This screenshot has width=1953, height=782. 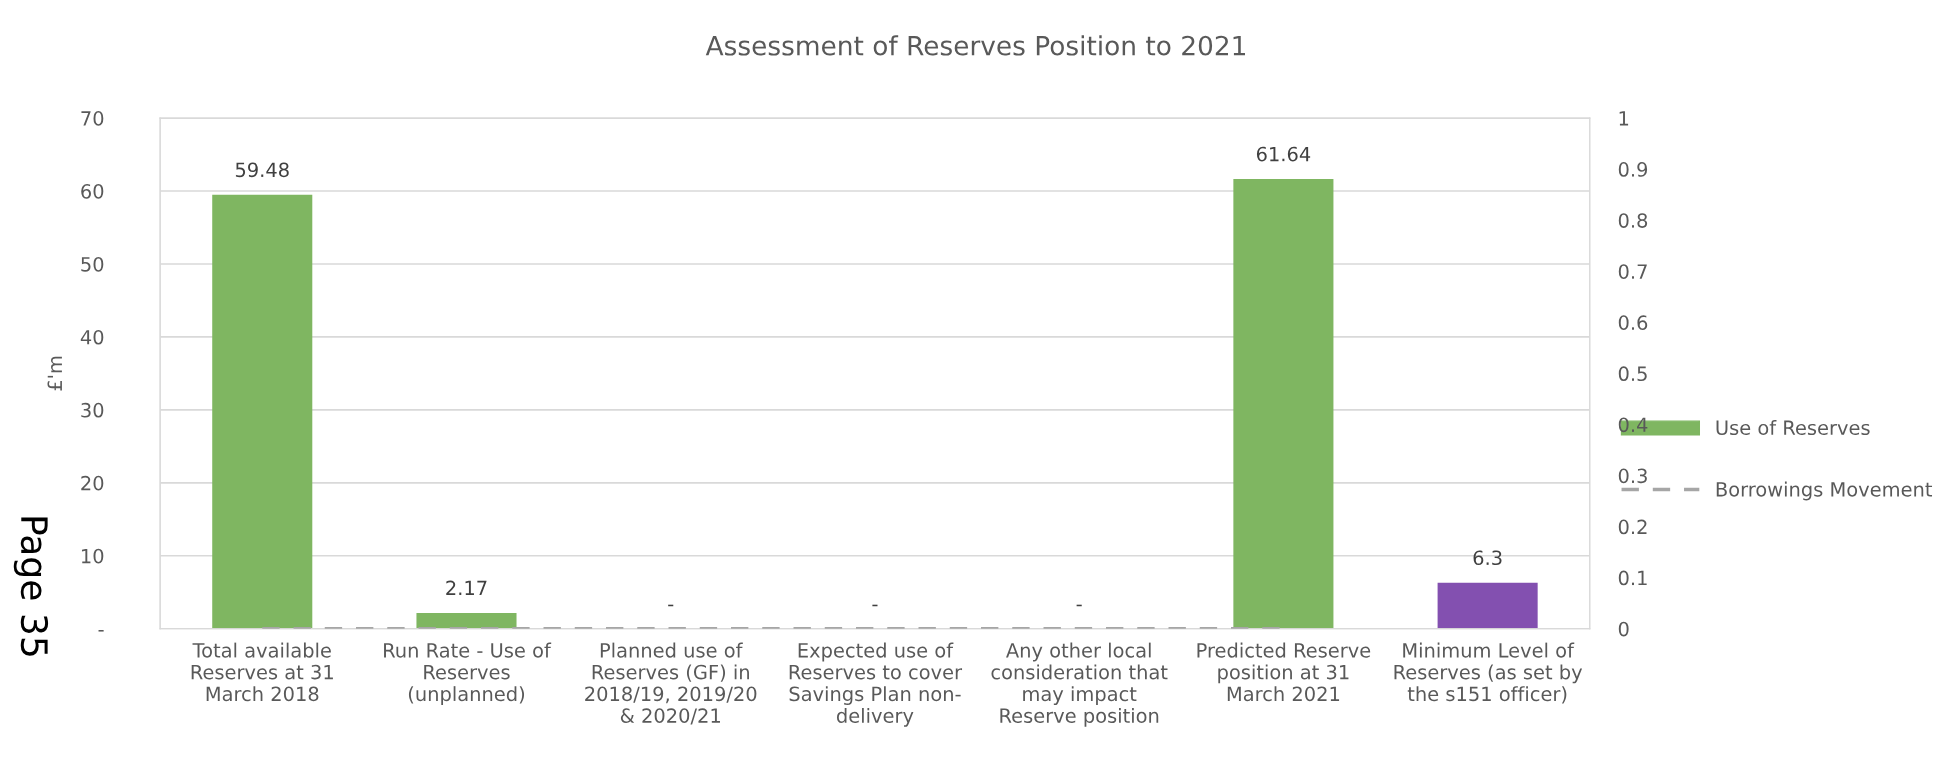 I want to click on y-tick-label: -, so click(x=101, y=631).